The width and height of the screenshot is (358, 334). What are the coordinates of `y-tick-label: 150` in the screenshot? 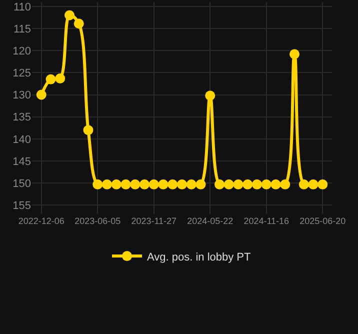 It's located at (21, 184).